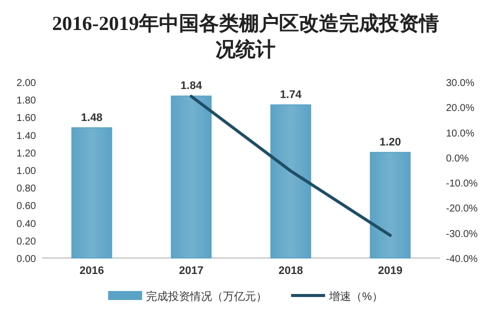 This screenshot has width=491, height=321. Describe the element at coordinates (191, 271) in the screenshot. I see `x-tick-label: 2017` at that location.